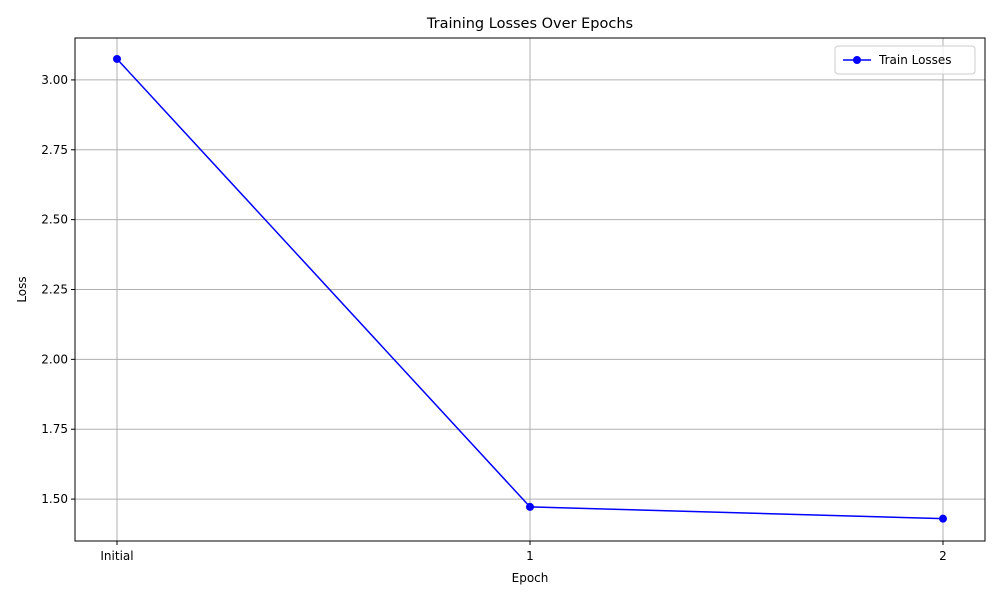  What do you see at coordinates (530, 578) in the screenshot?
I see `x-axis-label: Epoch` at bounding box center [530, 578].